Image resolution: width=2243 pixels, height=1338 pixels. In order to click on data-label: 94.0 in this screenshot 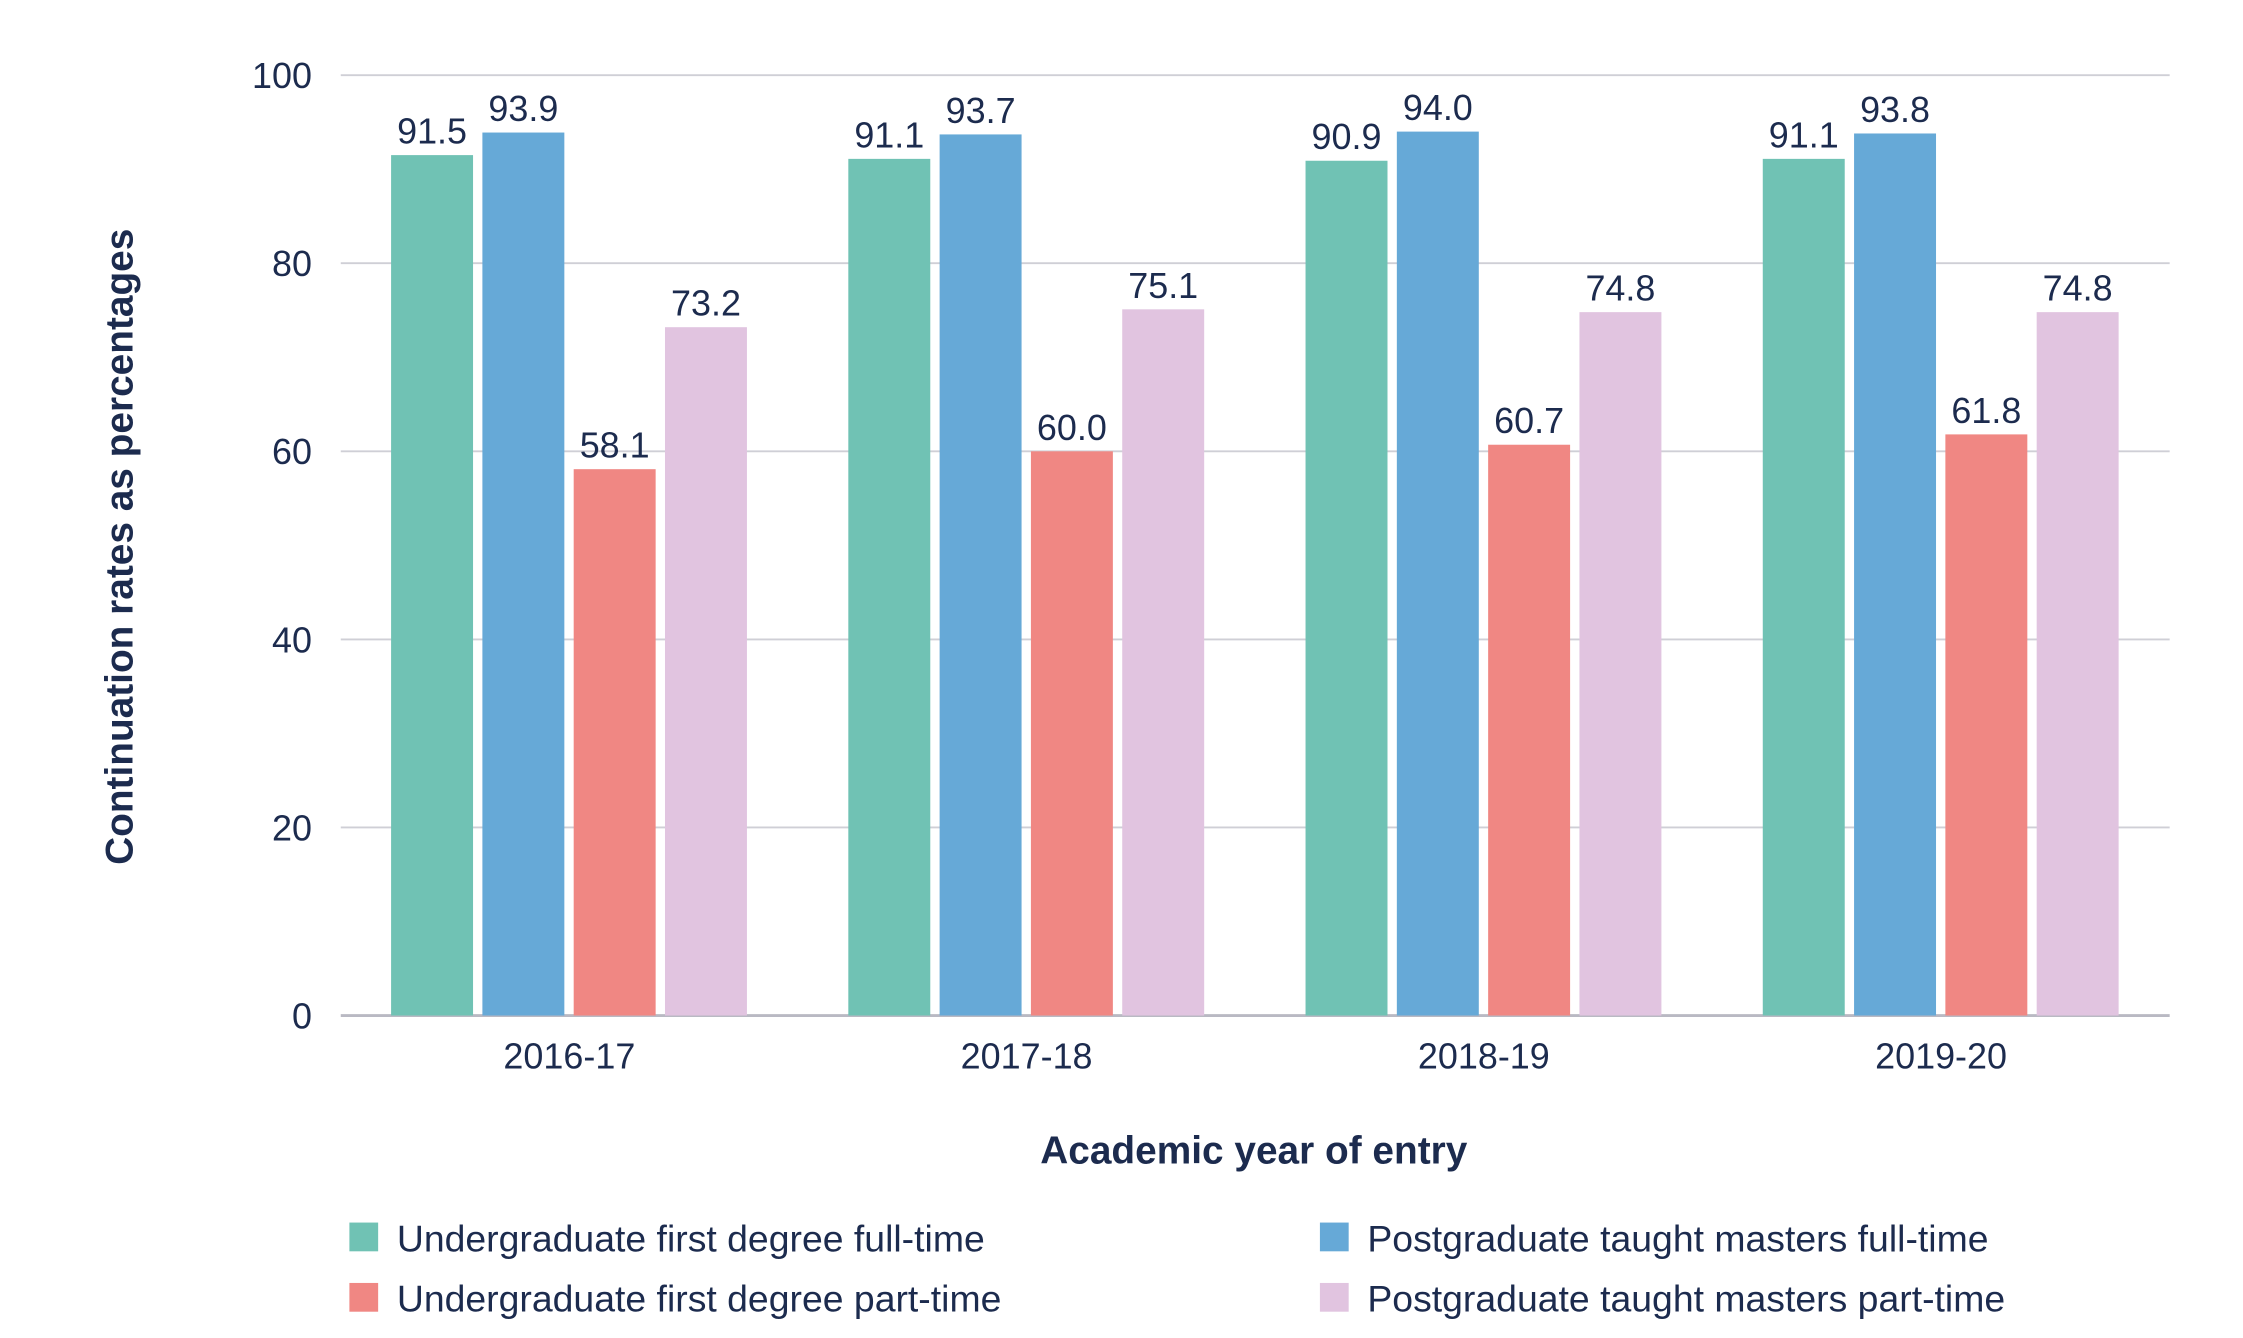, I will do `click(1438, 107)`.